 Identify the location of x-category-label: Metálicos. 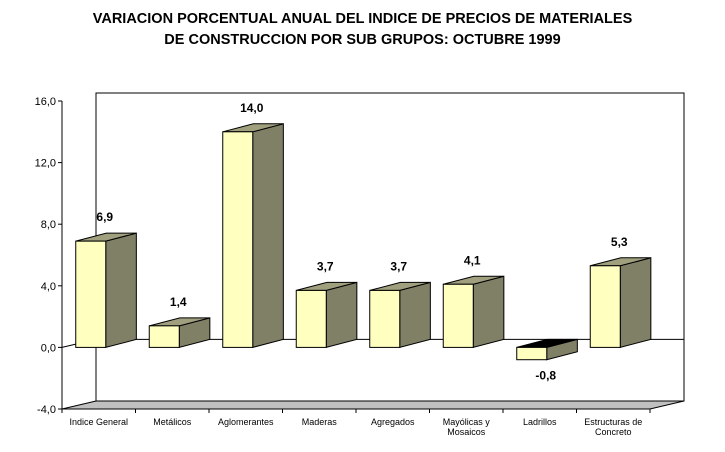
(172, 422).